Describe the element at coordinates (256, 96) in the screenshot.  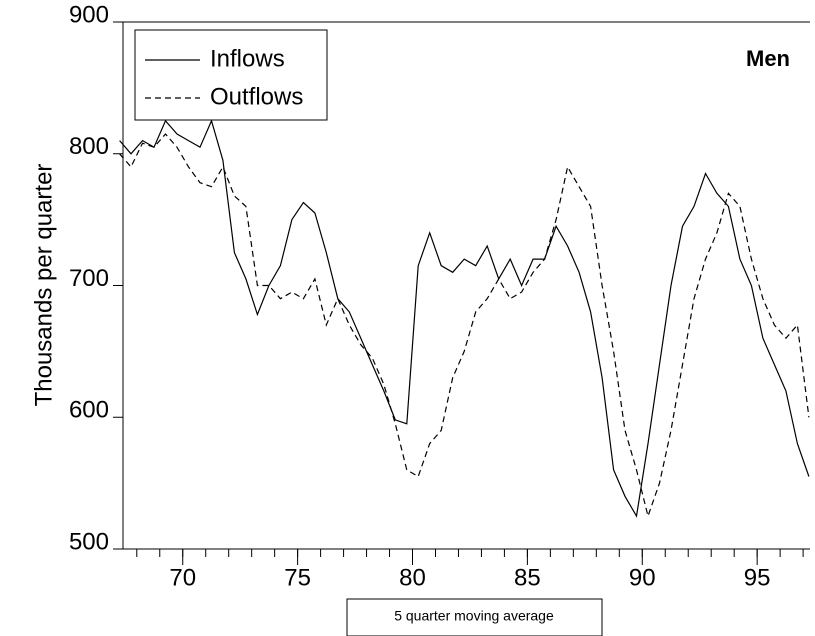
I see `legend-label: Outflows` at that location.